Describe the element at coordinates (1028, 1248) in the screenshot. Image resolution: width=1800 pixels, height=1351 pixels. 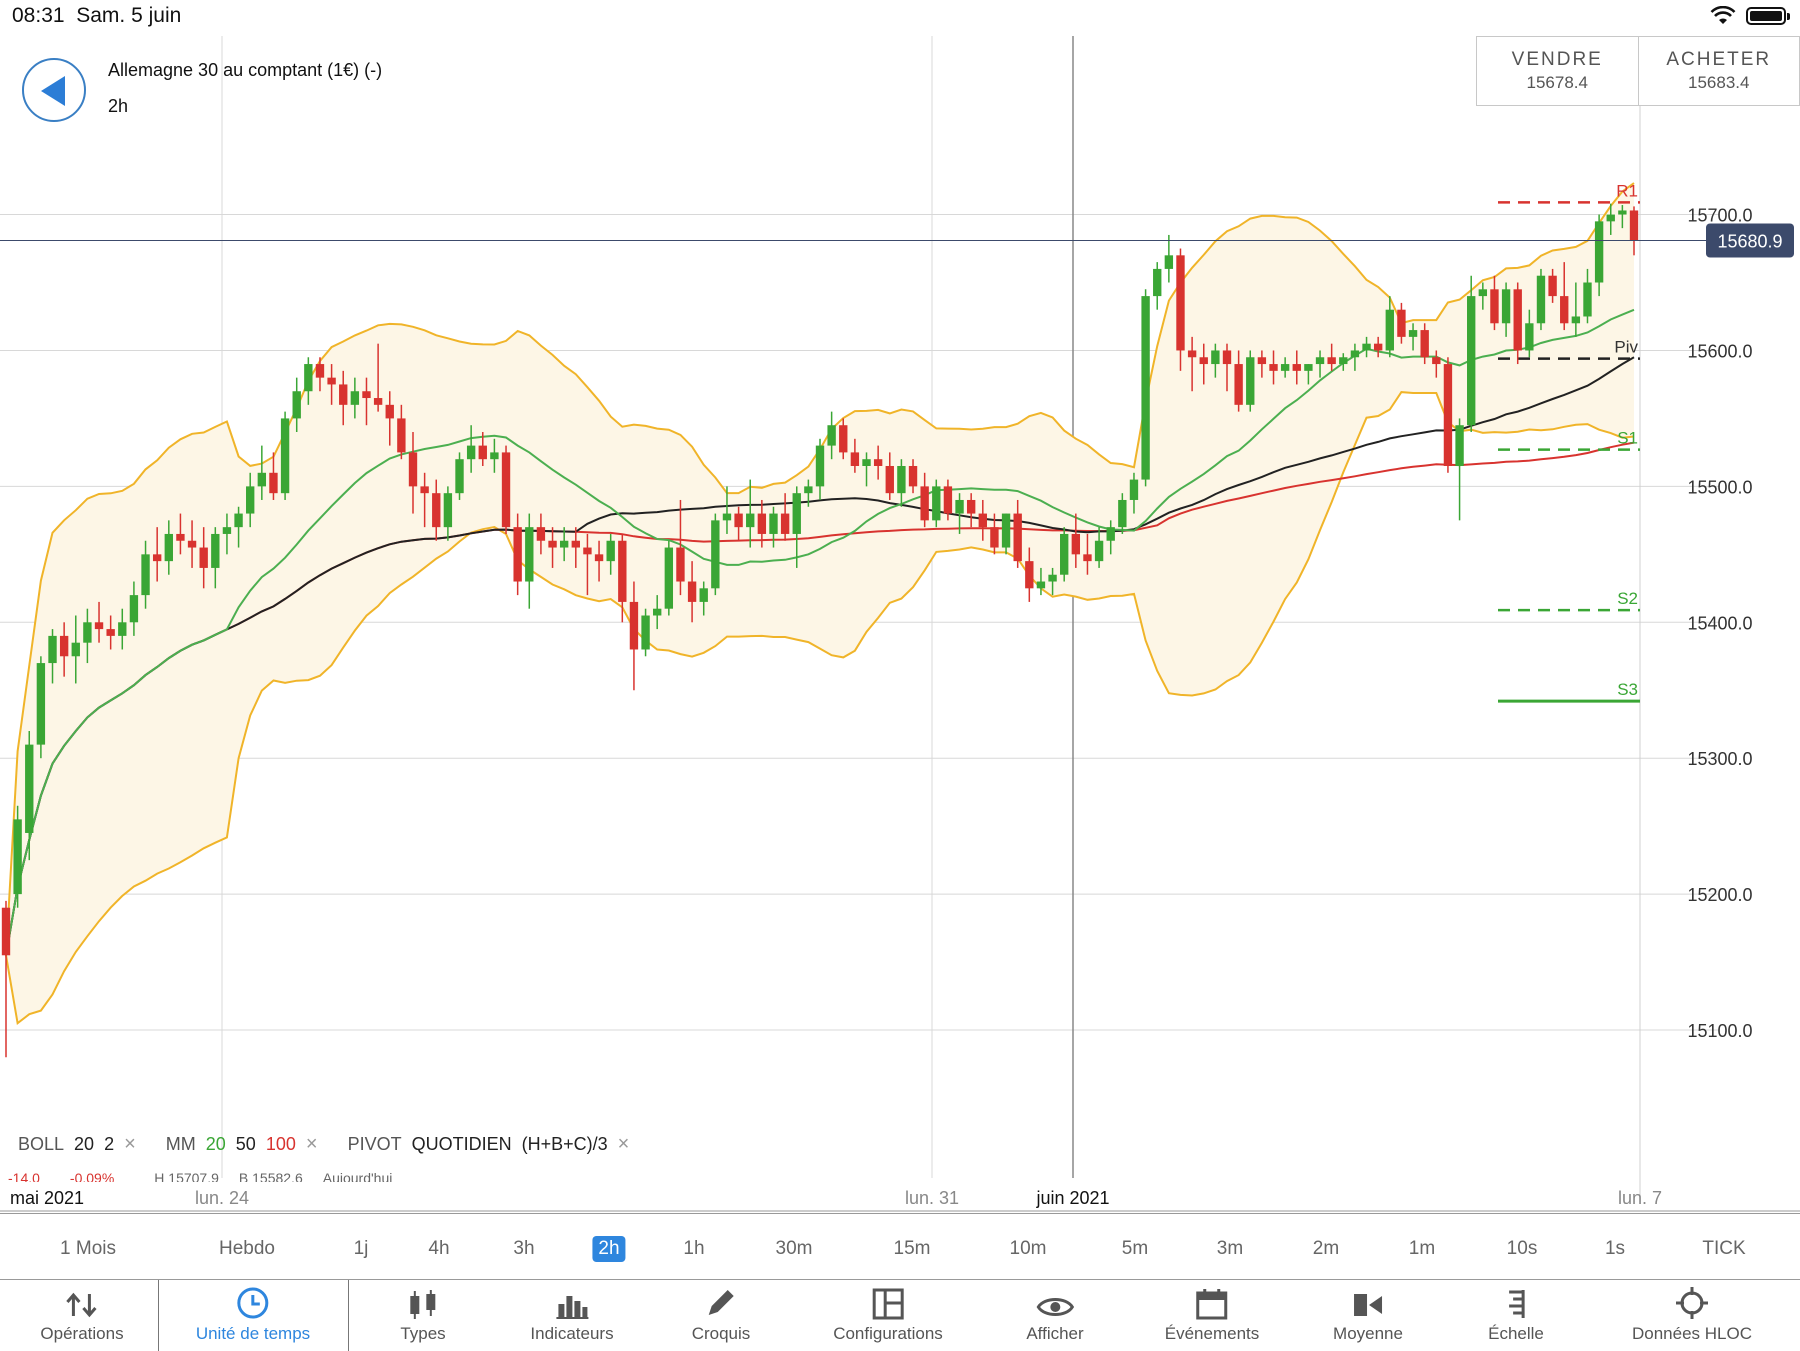
I see `timeframe-option: 10m` at that location.